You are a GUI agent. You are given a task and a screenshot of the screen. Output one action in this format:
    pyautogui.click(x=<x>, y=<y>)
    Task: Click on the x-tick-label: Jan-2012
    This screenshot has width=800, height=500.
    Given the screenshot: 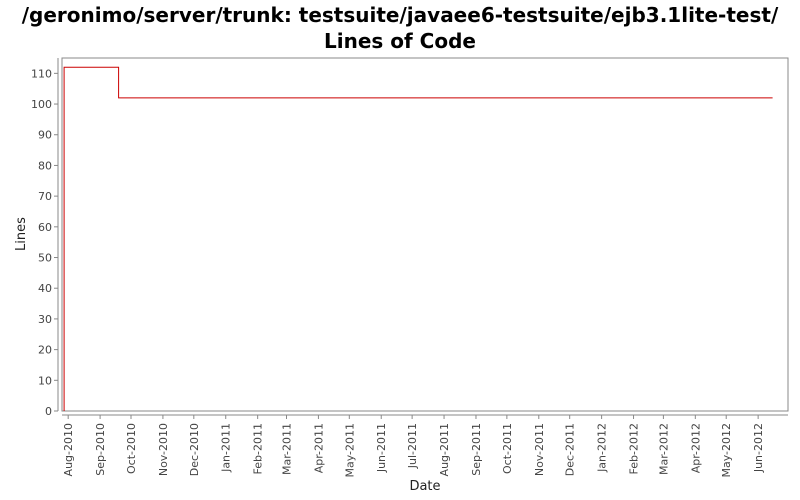 What is the action you would take?
    pyautogui.click(x=602, y=448)
    